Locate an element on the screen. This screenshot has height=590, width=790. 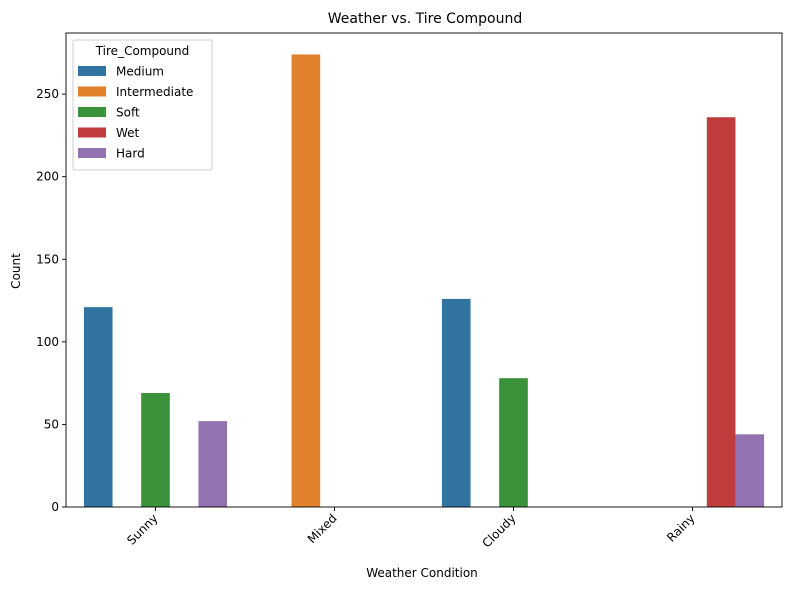
legend-label-medium: Medium is located at coordinates (140, 72).